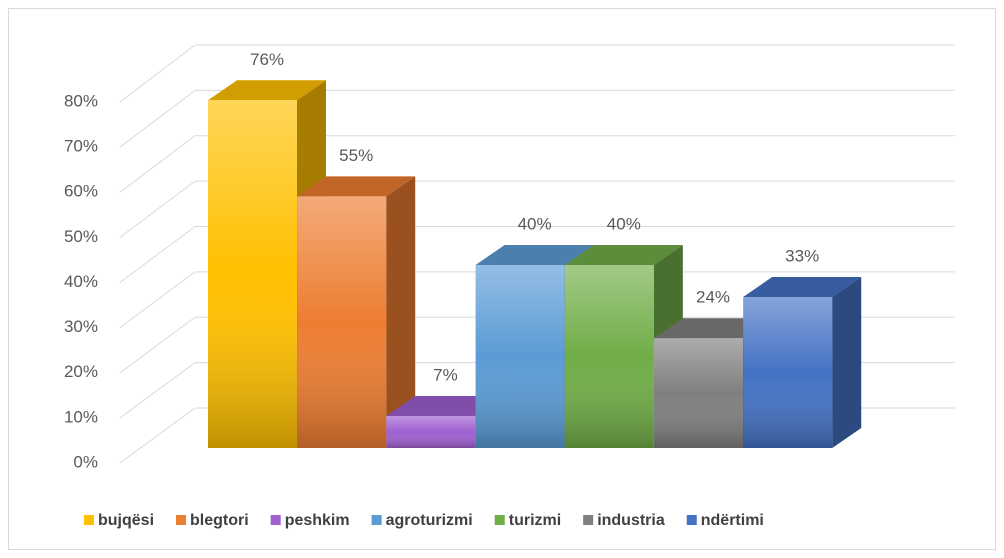  I want to click on legend-label: agroturizmi, so click(429, 520).